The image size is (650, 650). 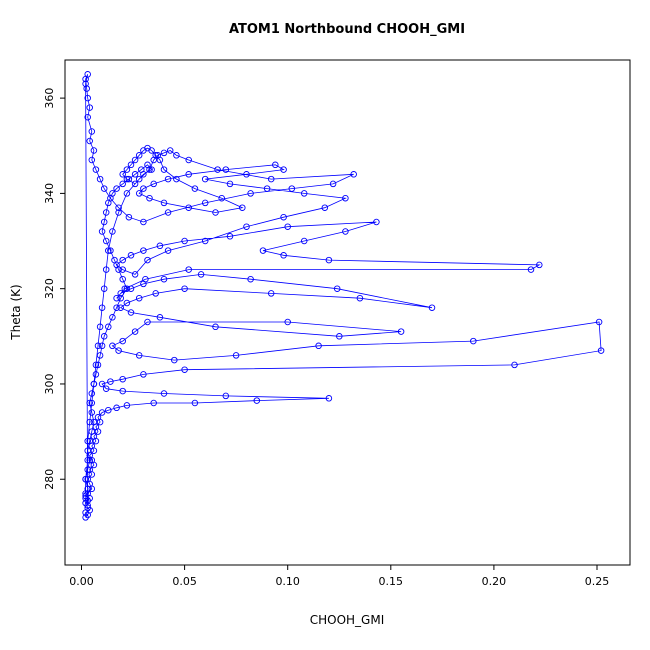 I want to click on x-axis-label: CHOOH_GMI, so click(x=347, y=620).